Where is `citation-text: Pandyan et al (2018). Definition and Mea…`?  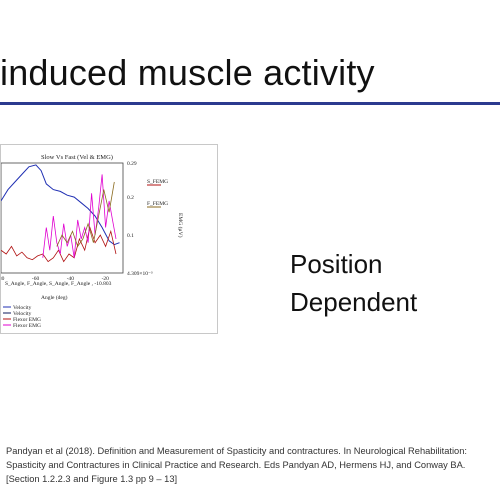 citation-text: Pandyan et al (2018). Definition and Mea… is located at coordinates (236, 465).